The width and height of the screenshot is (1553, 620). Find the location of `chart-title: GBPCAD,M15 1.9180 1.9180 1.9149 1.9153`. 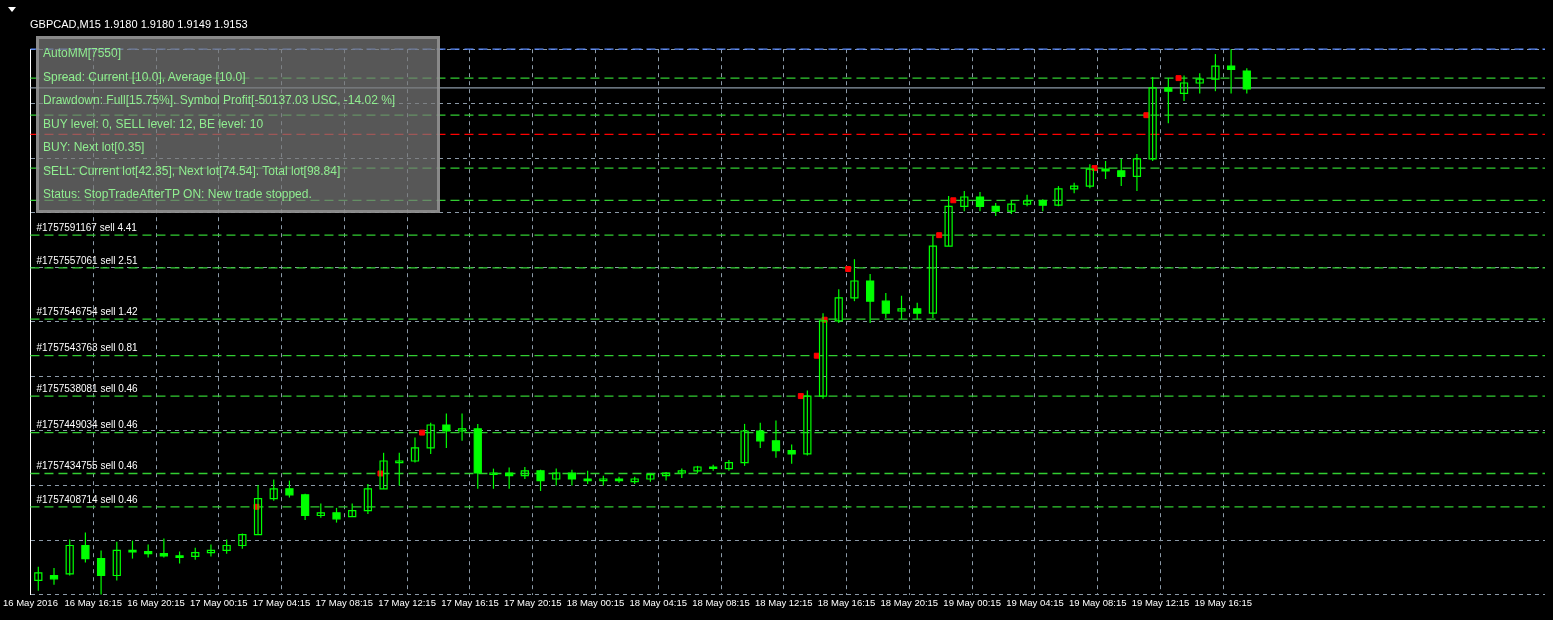

chart-title: GBPCAD,M15 1.9180 1.9180 1.9149 1.9153 is located at coordinates (139, 23).